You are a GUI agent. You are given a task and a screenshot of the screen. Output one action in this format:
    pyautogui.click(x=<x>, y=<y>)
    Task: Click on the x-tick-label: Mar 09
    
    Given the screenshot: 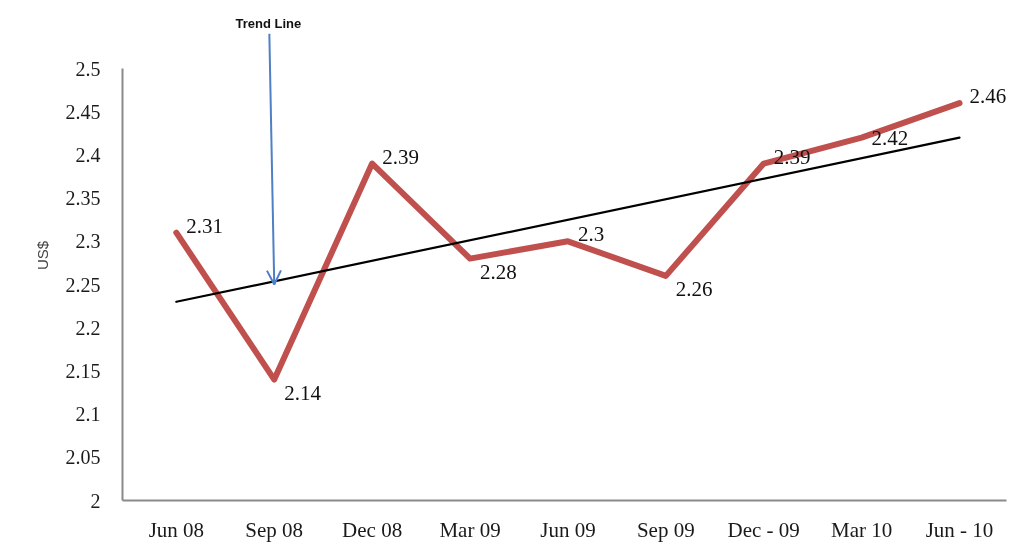 What is the action you would take?
    pyautogui.click(x=470, y=529)
    